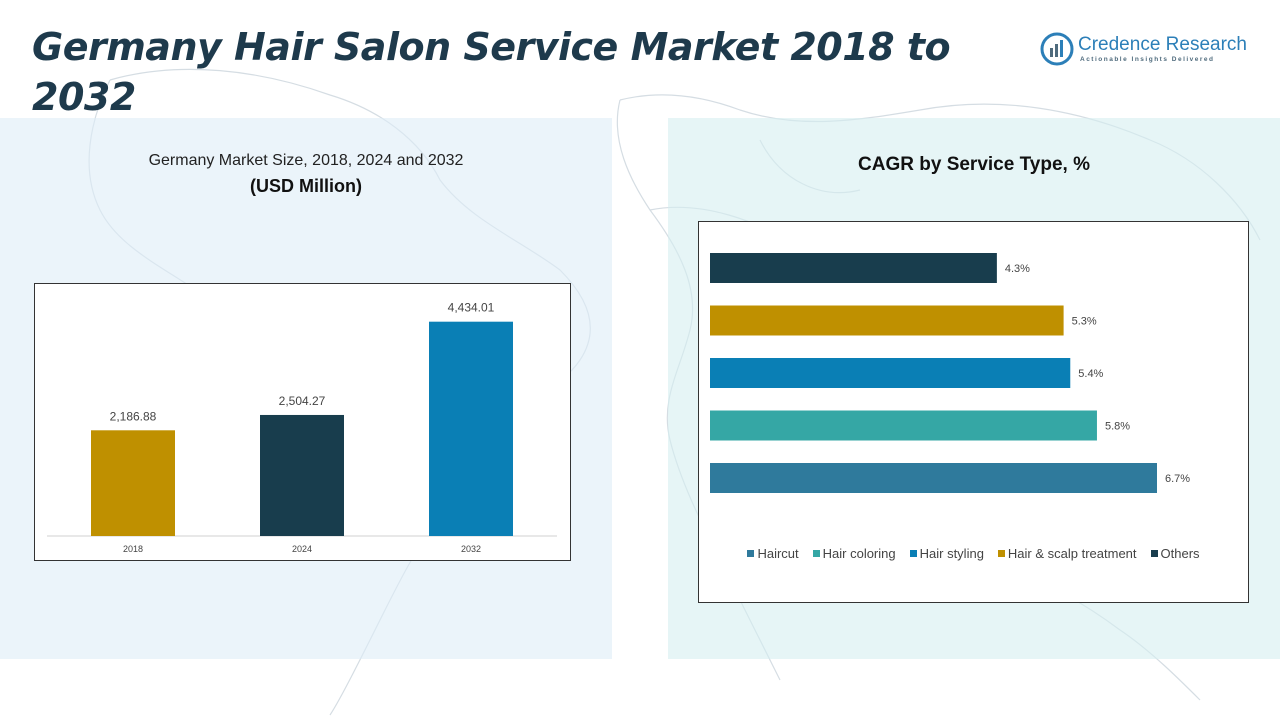 The height and width of the screenshot is (720, 1280). Describe the element at coordinates (1117, 427) in the screenshot. I see `hbar-value-label: 5.8%` at that location.